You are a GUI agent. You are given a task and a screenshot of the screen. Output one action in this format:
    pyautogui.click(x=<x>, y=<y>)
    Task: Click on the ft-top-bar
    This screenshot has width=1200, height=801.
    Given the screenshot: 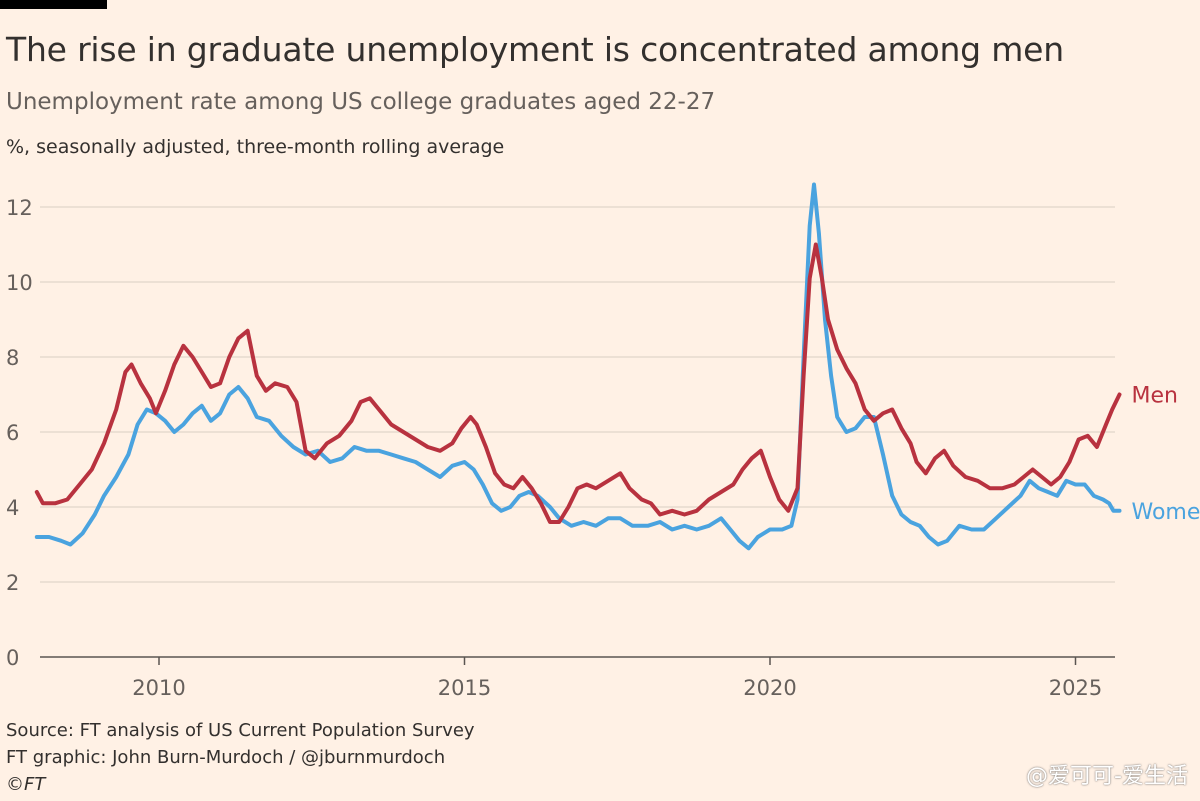 What is the action you would take?
    pyautogui.click(x=53, y=4)
    